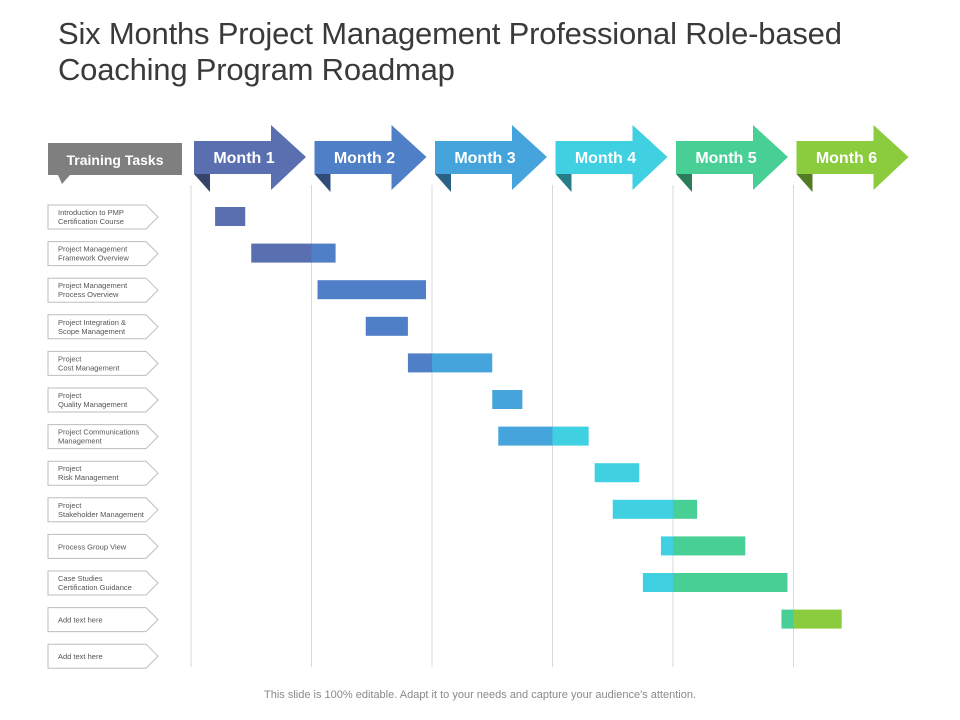 The width and height of the screenshot is (960, 720). I want to click on month-arrow-1: Month 1, so click(250, 158).